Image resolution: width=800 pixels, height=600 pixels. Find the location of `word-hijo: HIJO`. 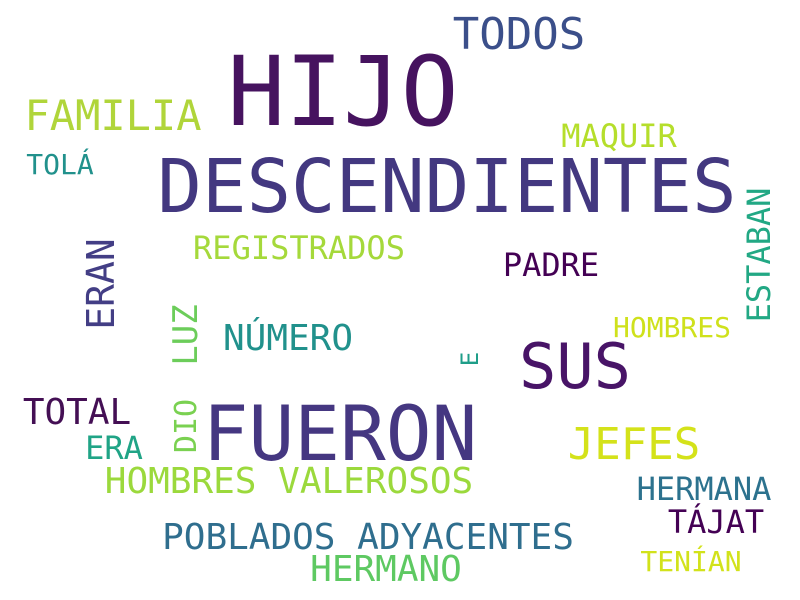

word-hijo: HIJO is located at coordinates (343, 92).